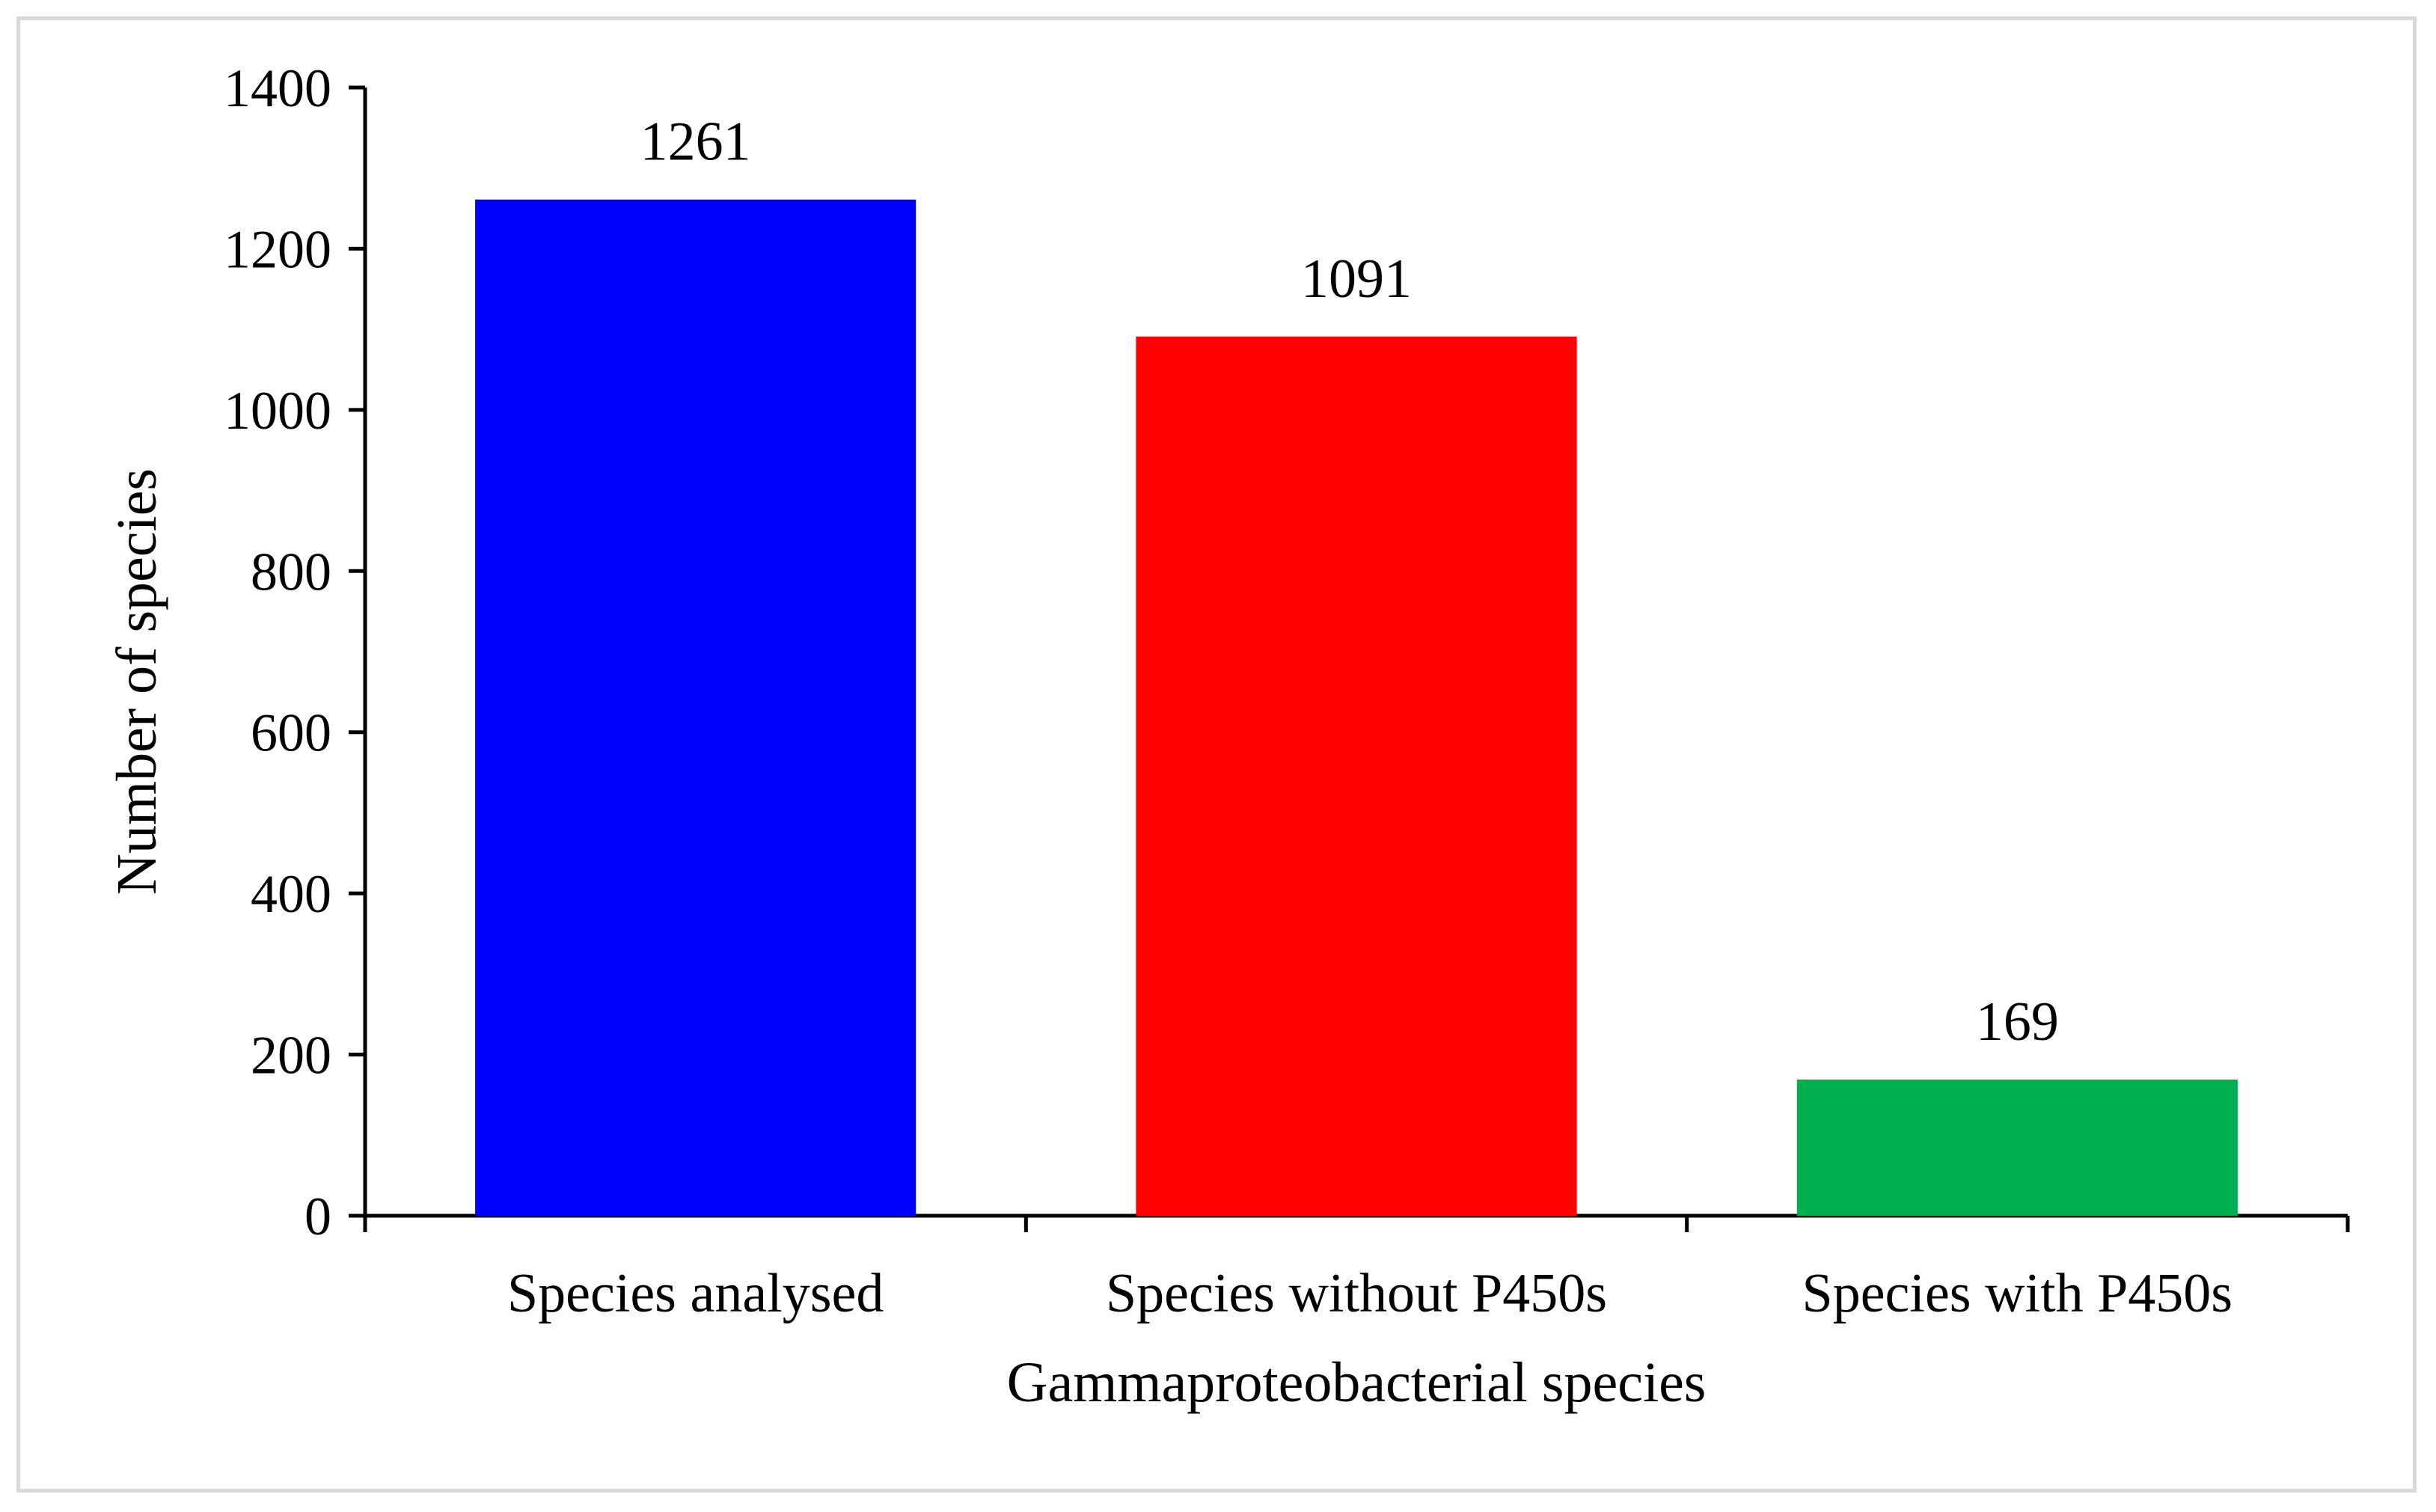 This screenshot has height=1512, width=2436. Describe the element at coordinates (695, 142) in the screenshot. I see `data-label: 1261` at that location.